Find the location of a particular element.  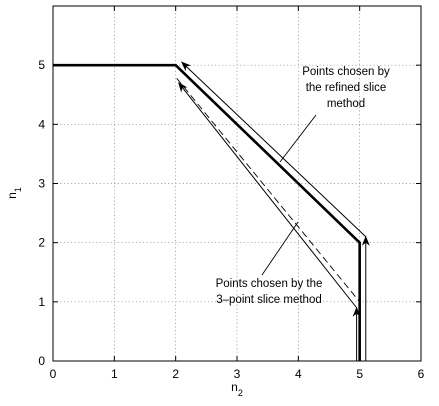

x-tick-label: 1 is located at coordinates (114, 374).